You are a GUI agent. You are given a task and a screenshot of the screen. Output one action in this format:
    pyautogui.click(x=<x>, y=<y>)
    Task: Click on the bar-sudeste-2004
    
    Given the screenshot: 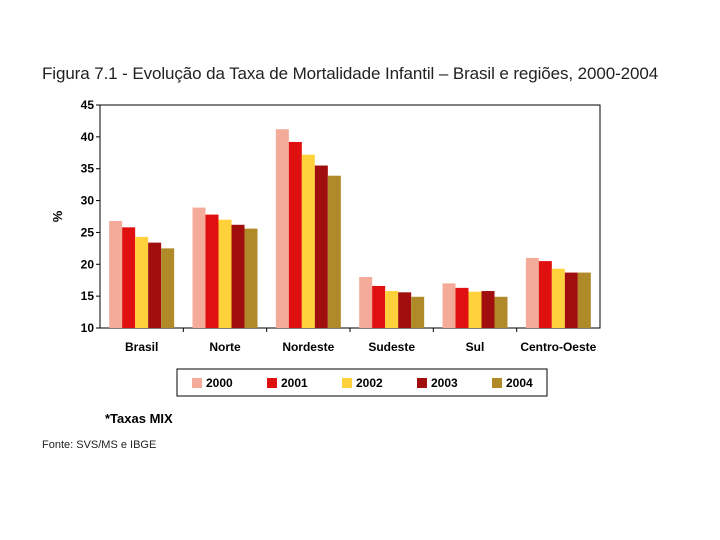 What is the action you would take?
    pyautogui.click(x=418, y=312)
    